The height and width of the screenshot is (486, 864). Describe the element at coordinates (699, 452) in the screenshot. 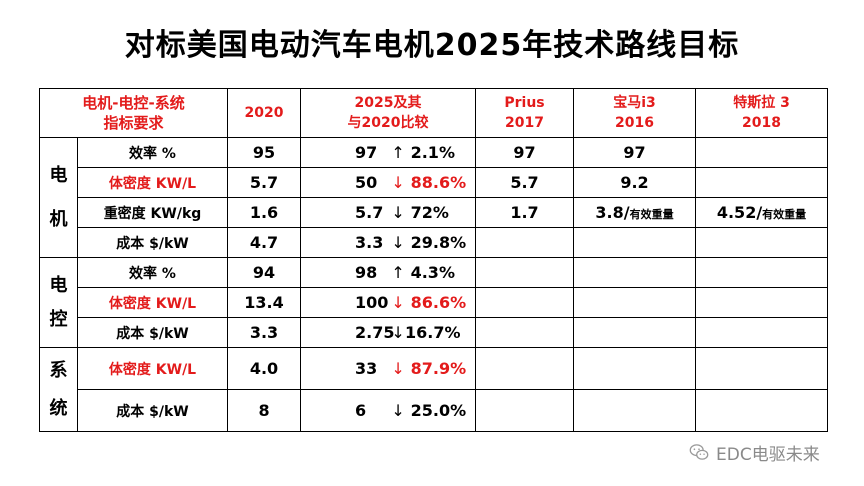

I see `wechat-icon` at that location.